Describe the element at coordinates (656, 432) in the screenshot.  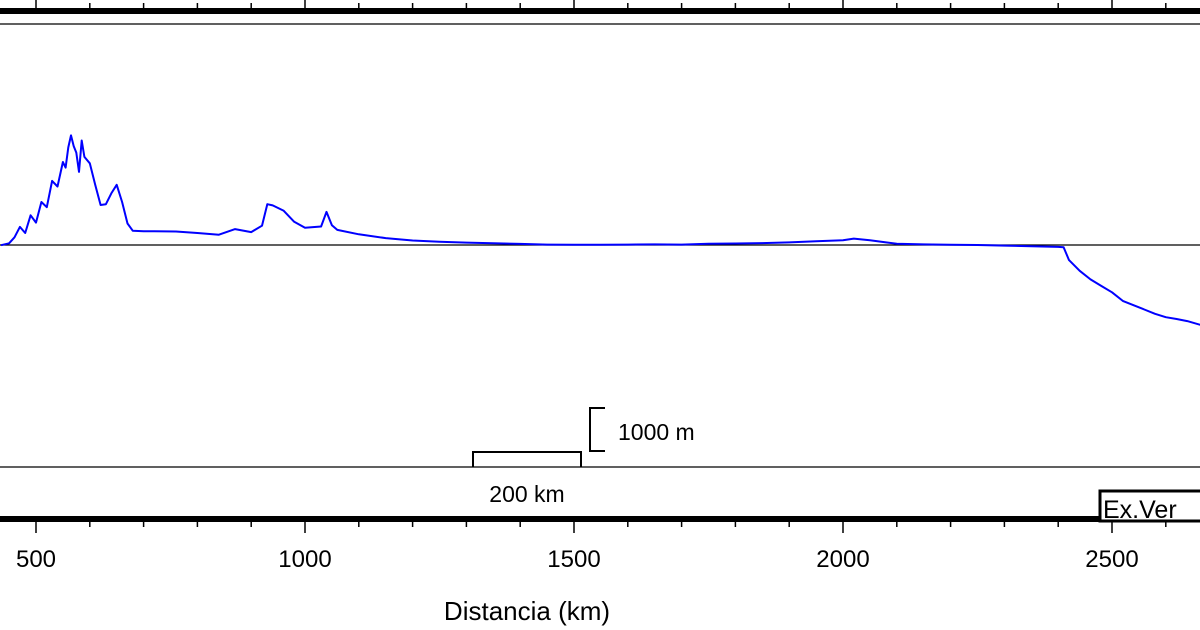
I see `vertical-scale-label: 1000 m` at that location.